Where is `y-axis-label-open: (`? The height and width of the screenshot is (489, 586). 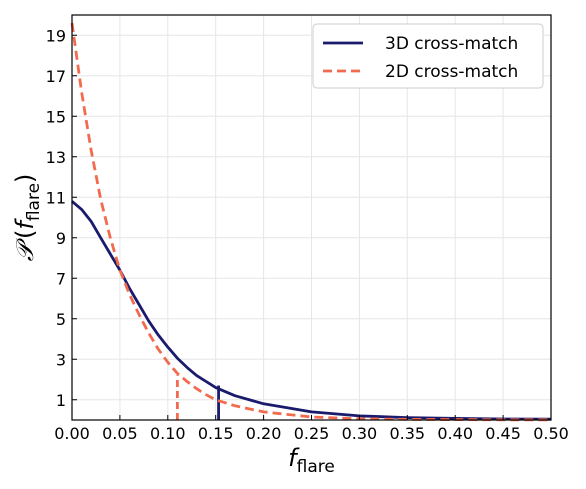
y-axis-label-open: ( is located at coordinates (25, 234).